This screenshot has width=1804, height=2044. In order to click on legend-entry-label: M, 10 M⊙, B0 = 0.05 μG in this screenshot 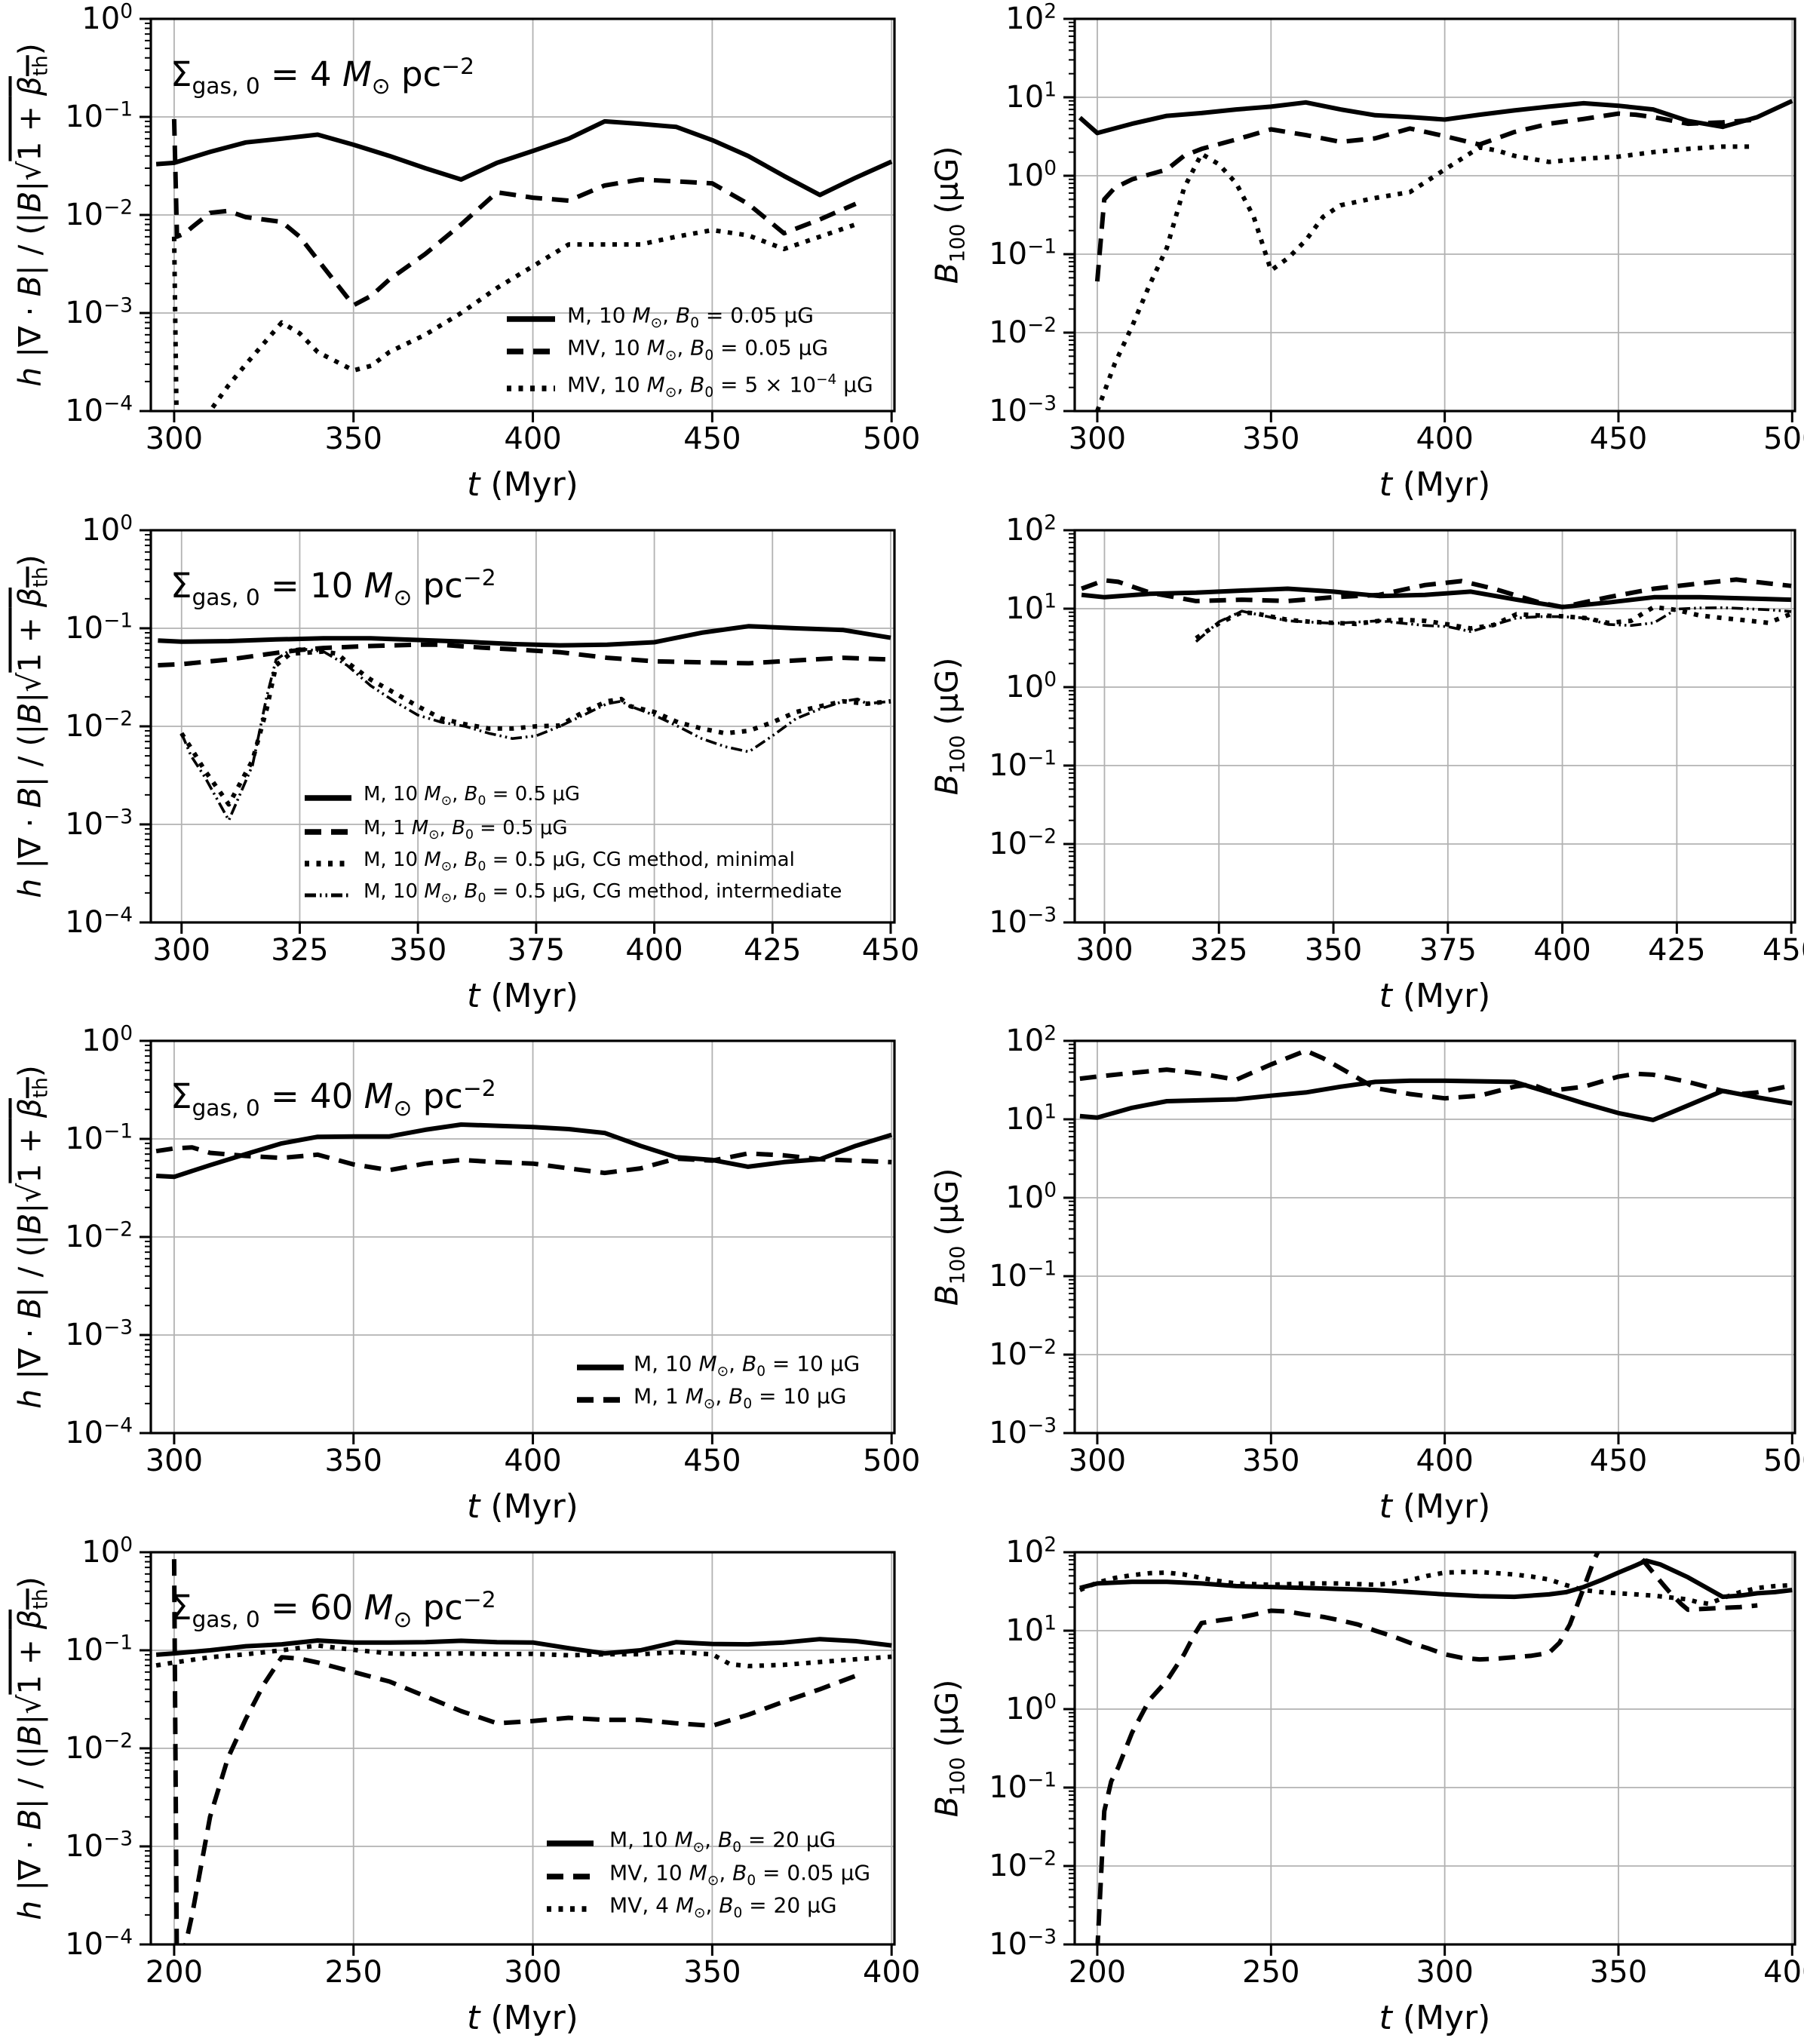, I will do `click(690, 317)`.